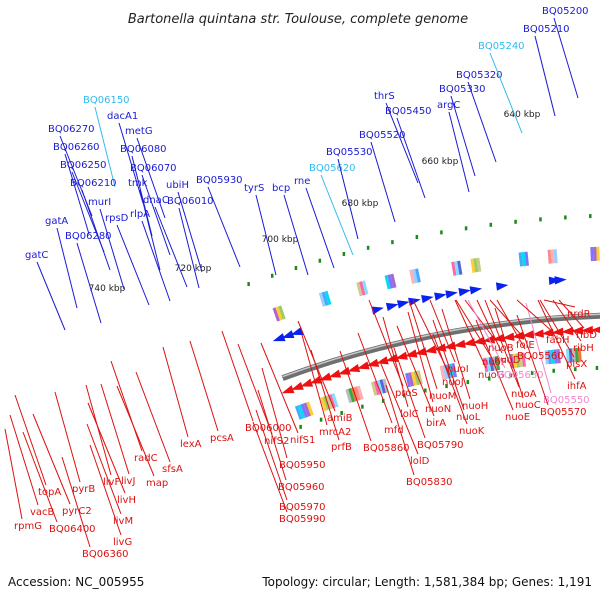  What do you see at coordinates (280, 240) in the screenshot?
I see `kbp-tick-label: 700 kbp` at bounding box center [280, 240].